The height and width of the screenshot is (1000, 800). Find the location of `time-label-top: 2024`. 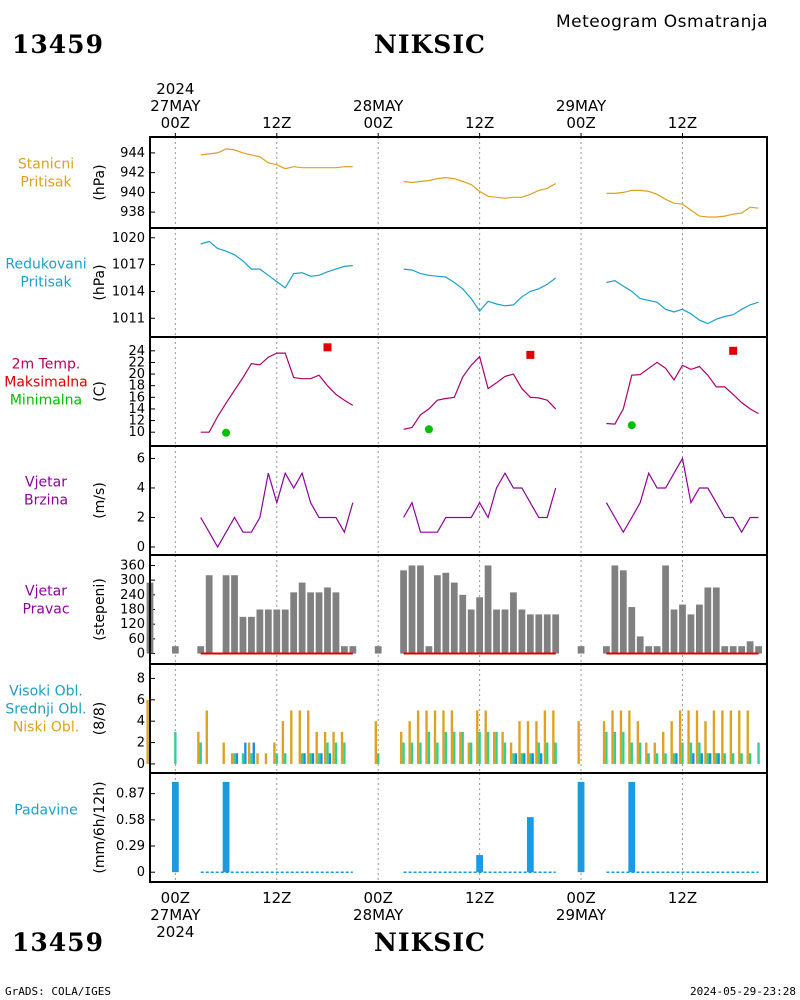

time-label-top: 2024 is located at coordinates (175, 89).